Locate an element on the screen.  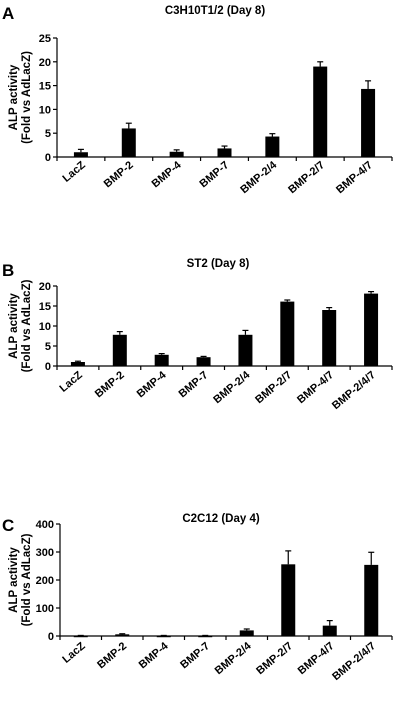
chart-title: ST2 (Day 8) is located at coordinates (218, 264).